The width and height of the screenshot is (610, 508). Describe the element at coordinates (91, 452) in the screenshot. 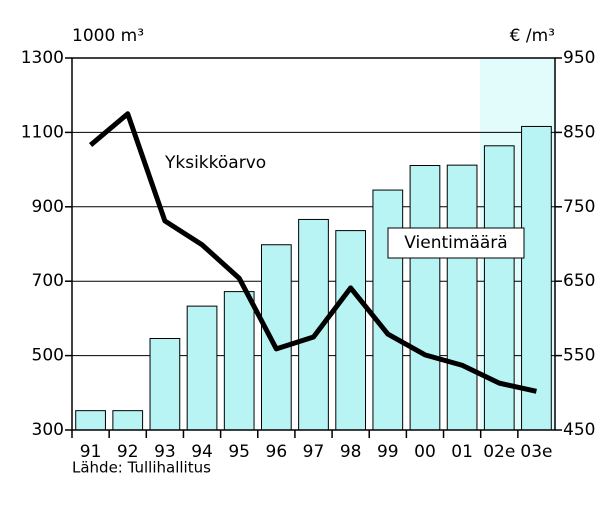

I see `x-tick-label: 91` at that location.